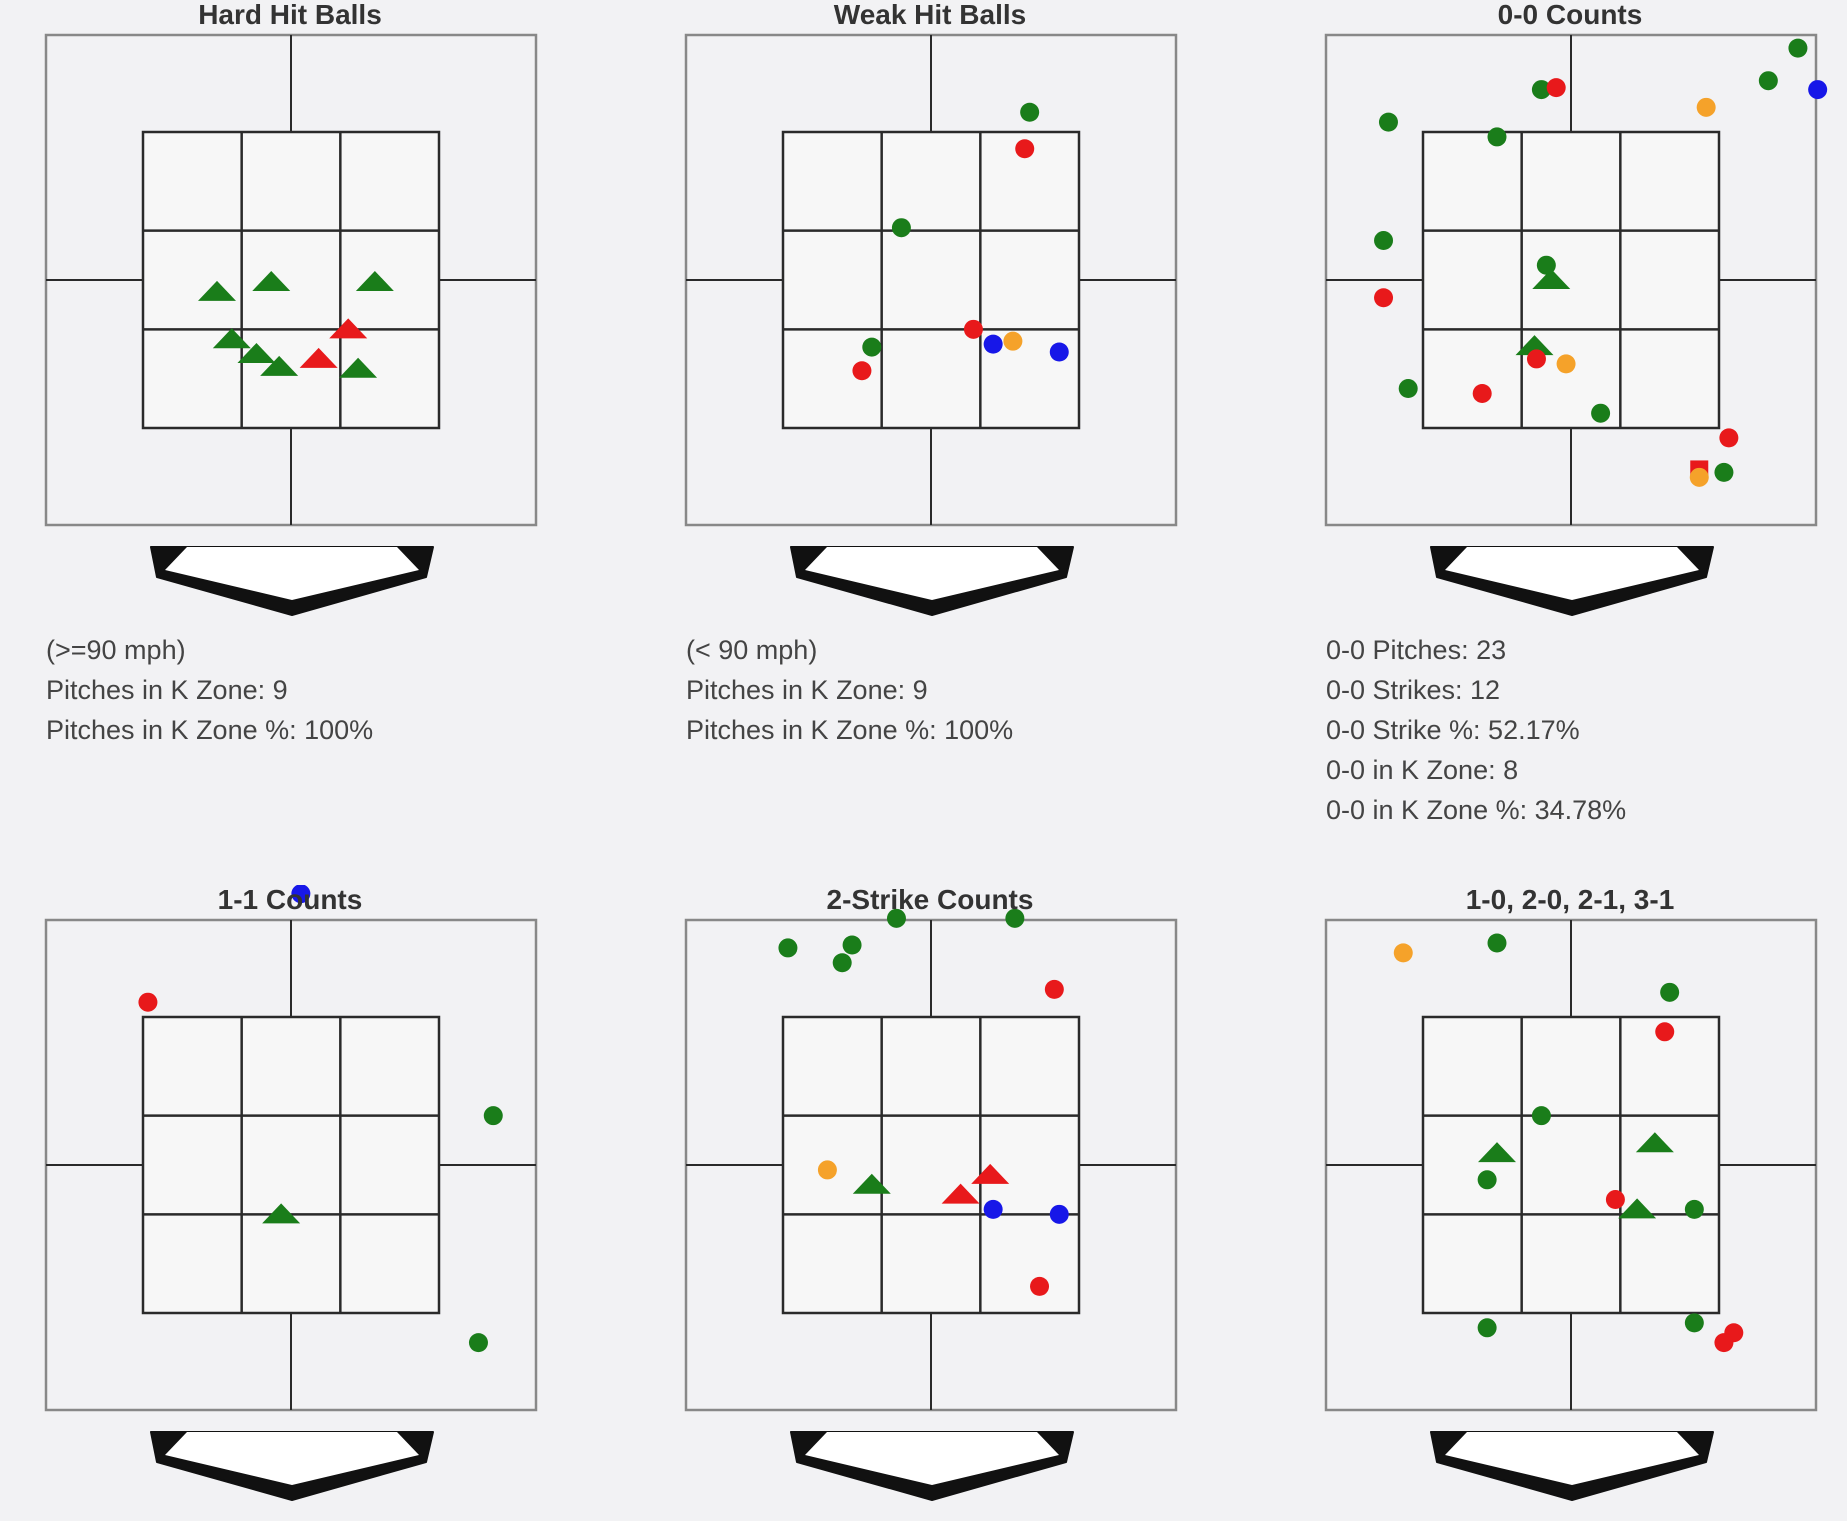 This screenshot has height=1521, width=1847. I want to click on stat-line: (>=90 mph), so click(116, 650).